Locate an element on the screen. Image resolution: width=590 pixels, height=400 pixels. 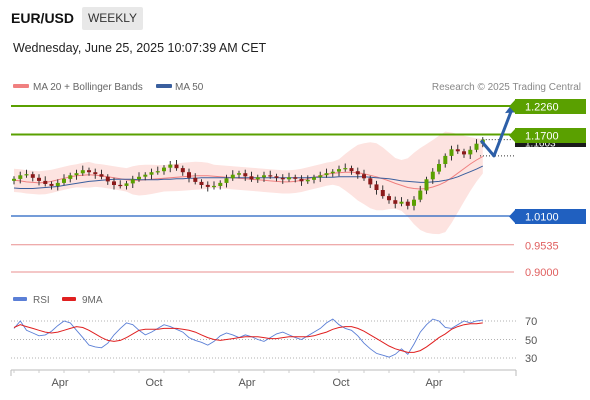
x-tick-label-apr-3: Apr is located at coordinates (433, 383).